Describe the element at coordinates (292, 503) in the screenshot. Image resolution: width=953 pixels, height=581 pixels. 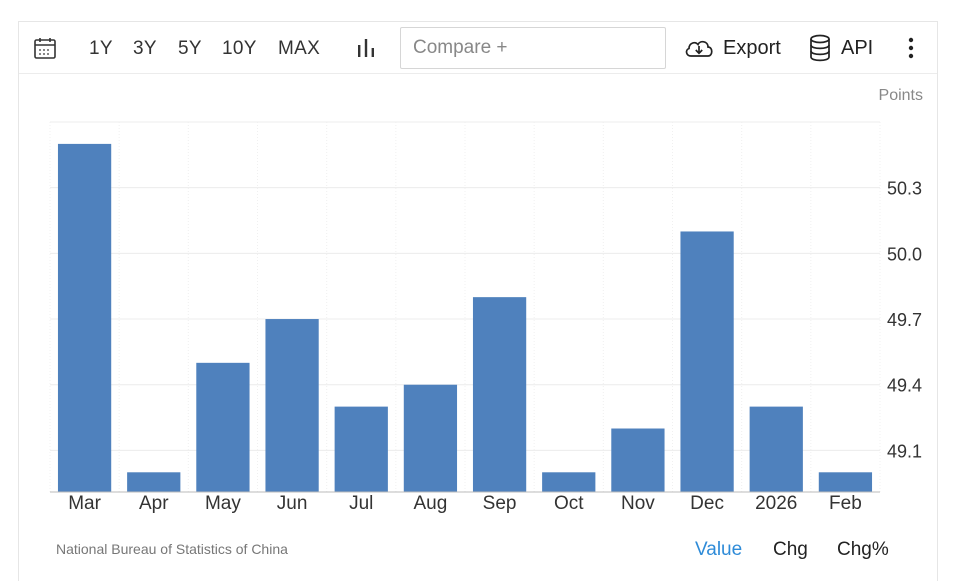
I see `x-tick-label: Jun` at that location.